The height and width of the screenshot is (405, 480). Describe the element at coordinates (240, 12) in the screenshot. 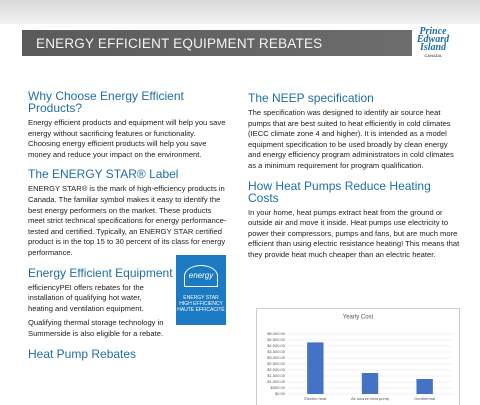

I see `top-band` at that location.